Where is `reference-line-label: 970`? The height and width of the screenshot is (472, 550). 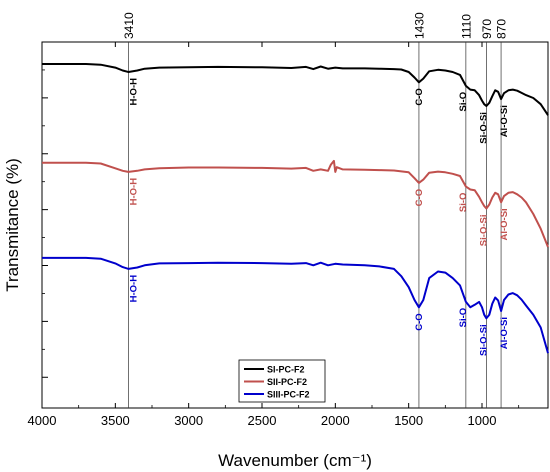 reference-line-label: 970 is located at coordinates (487, 29).